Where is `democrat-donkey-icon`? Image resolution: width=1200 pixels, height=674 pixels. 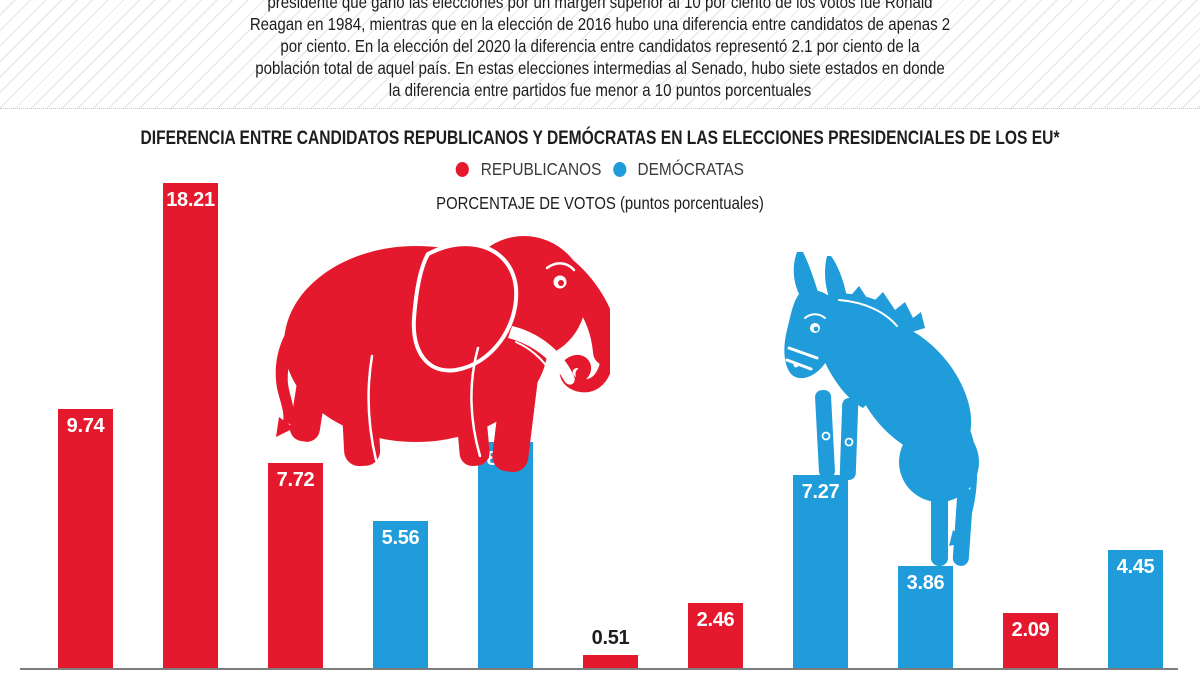
democrat-donkey-icon is located at coordinates (881, 409).